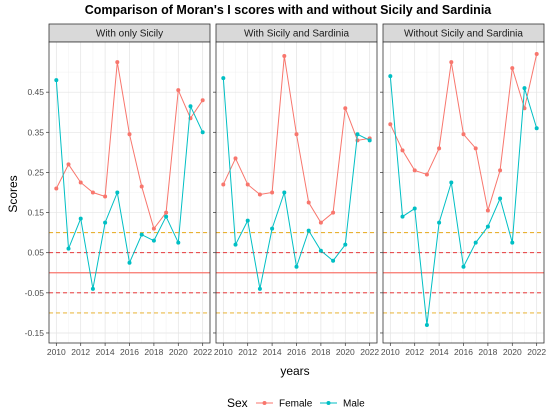 This screenshot has width=550, height=413. Describe the element at coordinates (35, 293) in the screenshot. I see `y-tick-label: -0.05` at that location.